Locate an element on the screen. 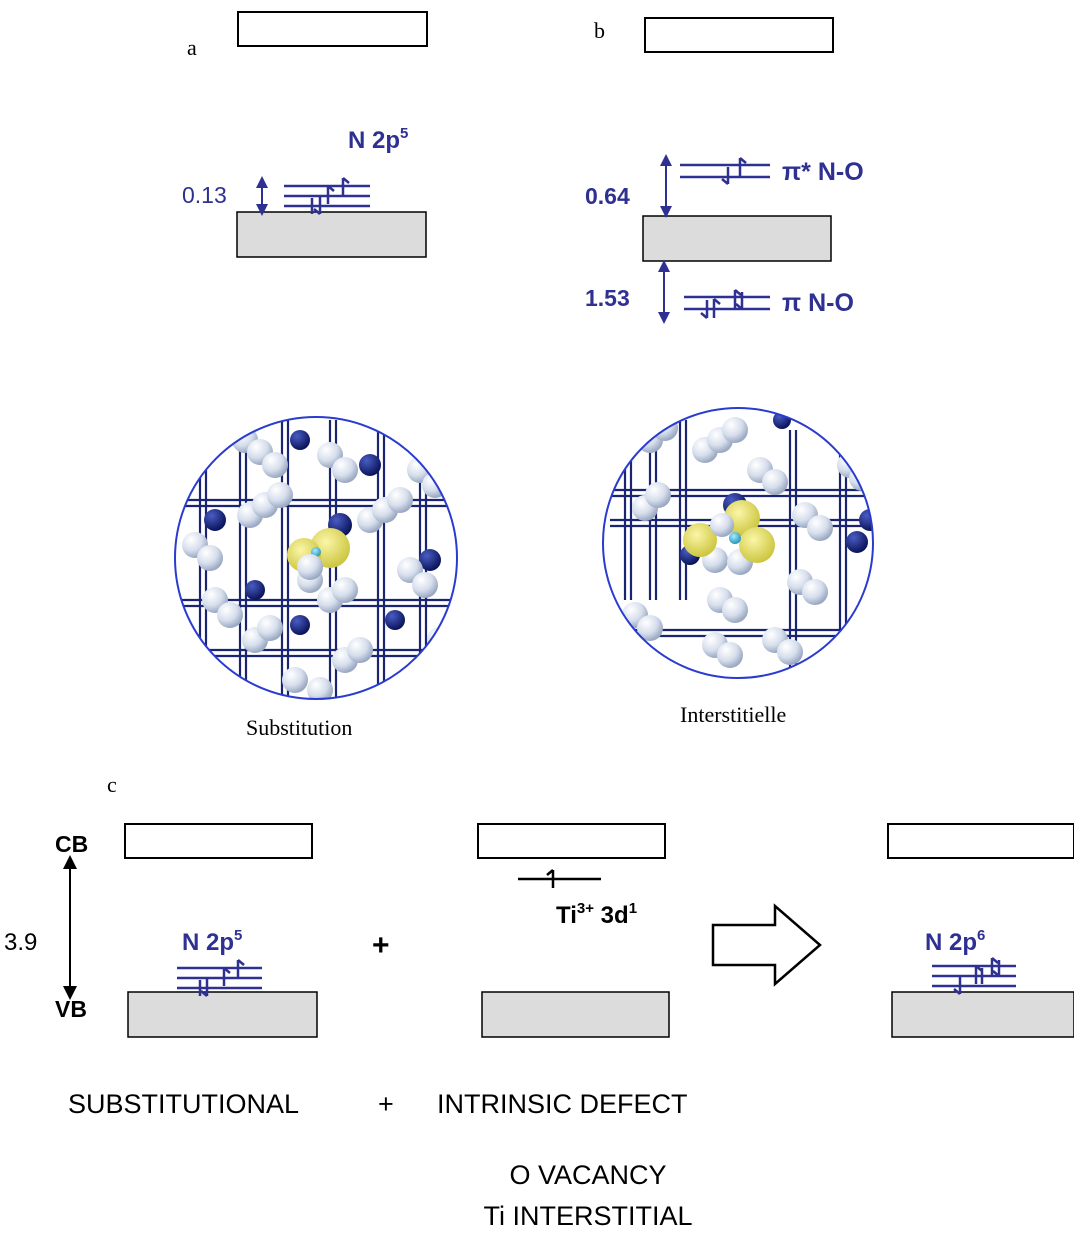 The height and width of the screenshot is (1235, 1074). panel-b-conduction-band is located at coordinates (739, 35).